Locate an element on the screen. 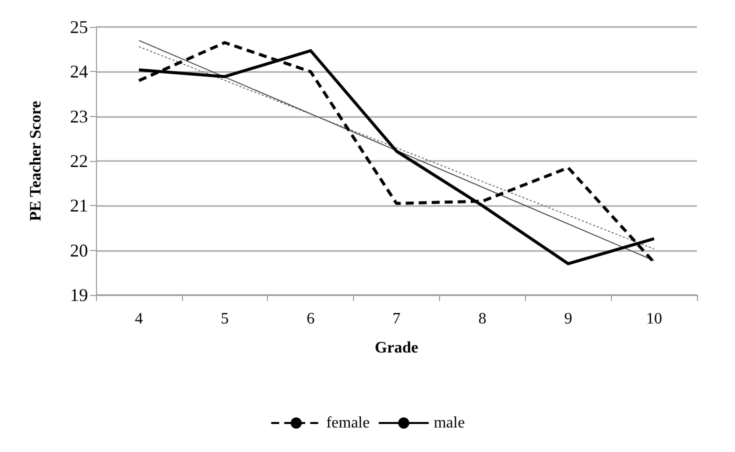 The height and width of the screenshot is (452, 735). x-tick-label: 5 is located at coordinates (224, 319).